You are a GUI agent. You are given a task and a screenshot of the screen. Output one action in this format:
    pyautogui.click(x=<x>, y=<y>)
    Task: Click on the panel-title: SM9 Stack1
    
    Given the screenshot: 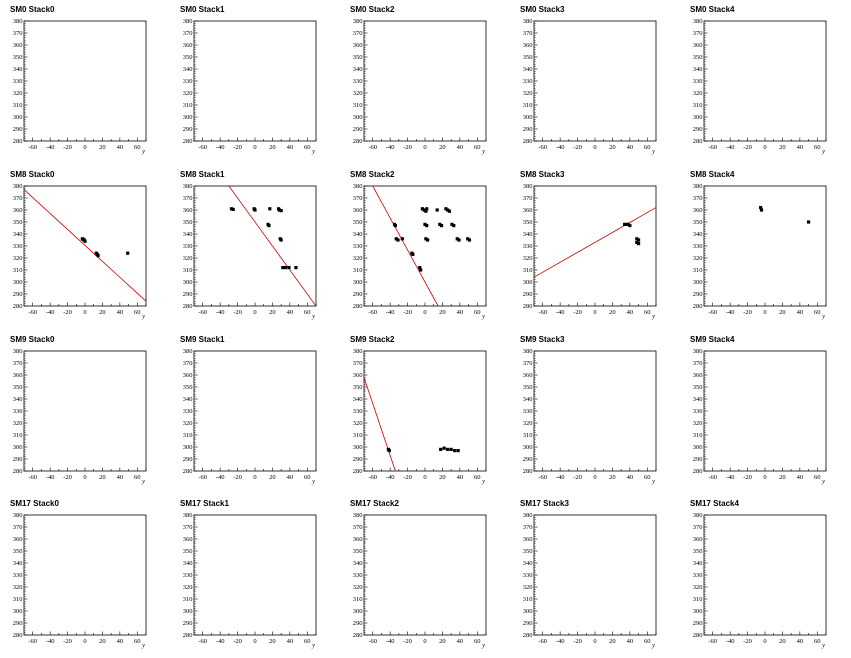 What is the action you would take?
    pyautogui.click(x=202, y=339)
    